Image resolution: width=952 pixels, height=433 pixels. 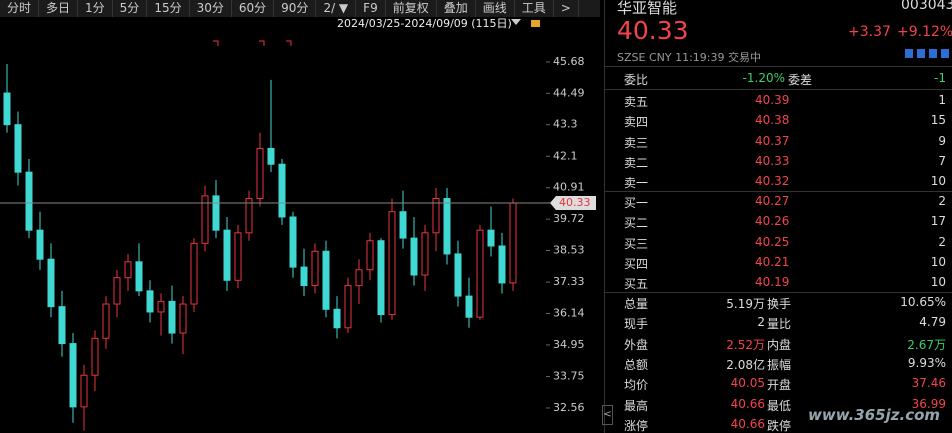 I want to click on lock-icon, so click(x=535, y=23).